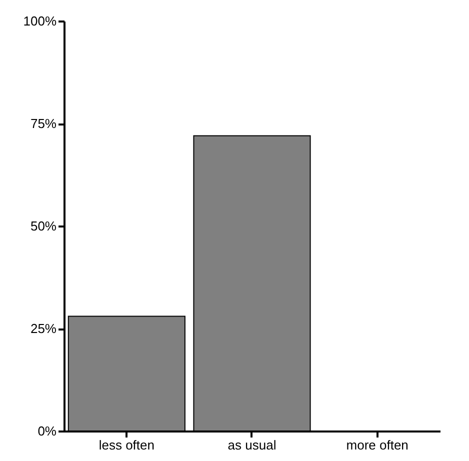 The image size is (469, 461). I want to click on y-tick-label: 100%, so click(40, 21).